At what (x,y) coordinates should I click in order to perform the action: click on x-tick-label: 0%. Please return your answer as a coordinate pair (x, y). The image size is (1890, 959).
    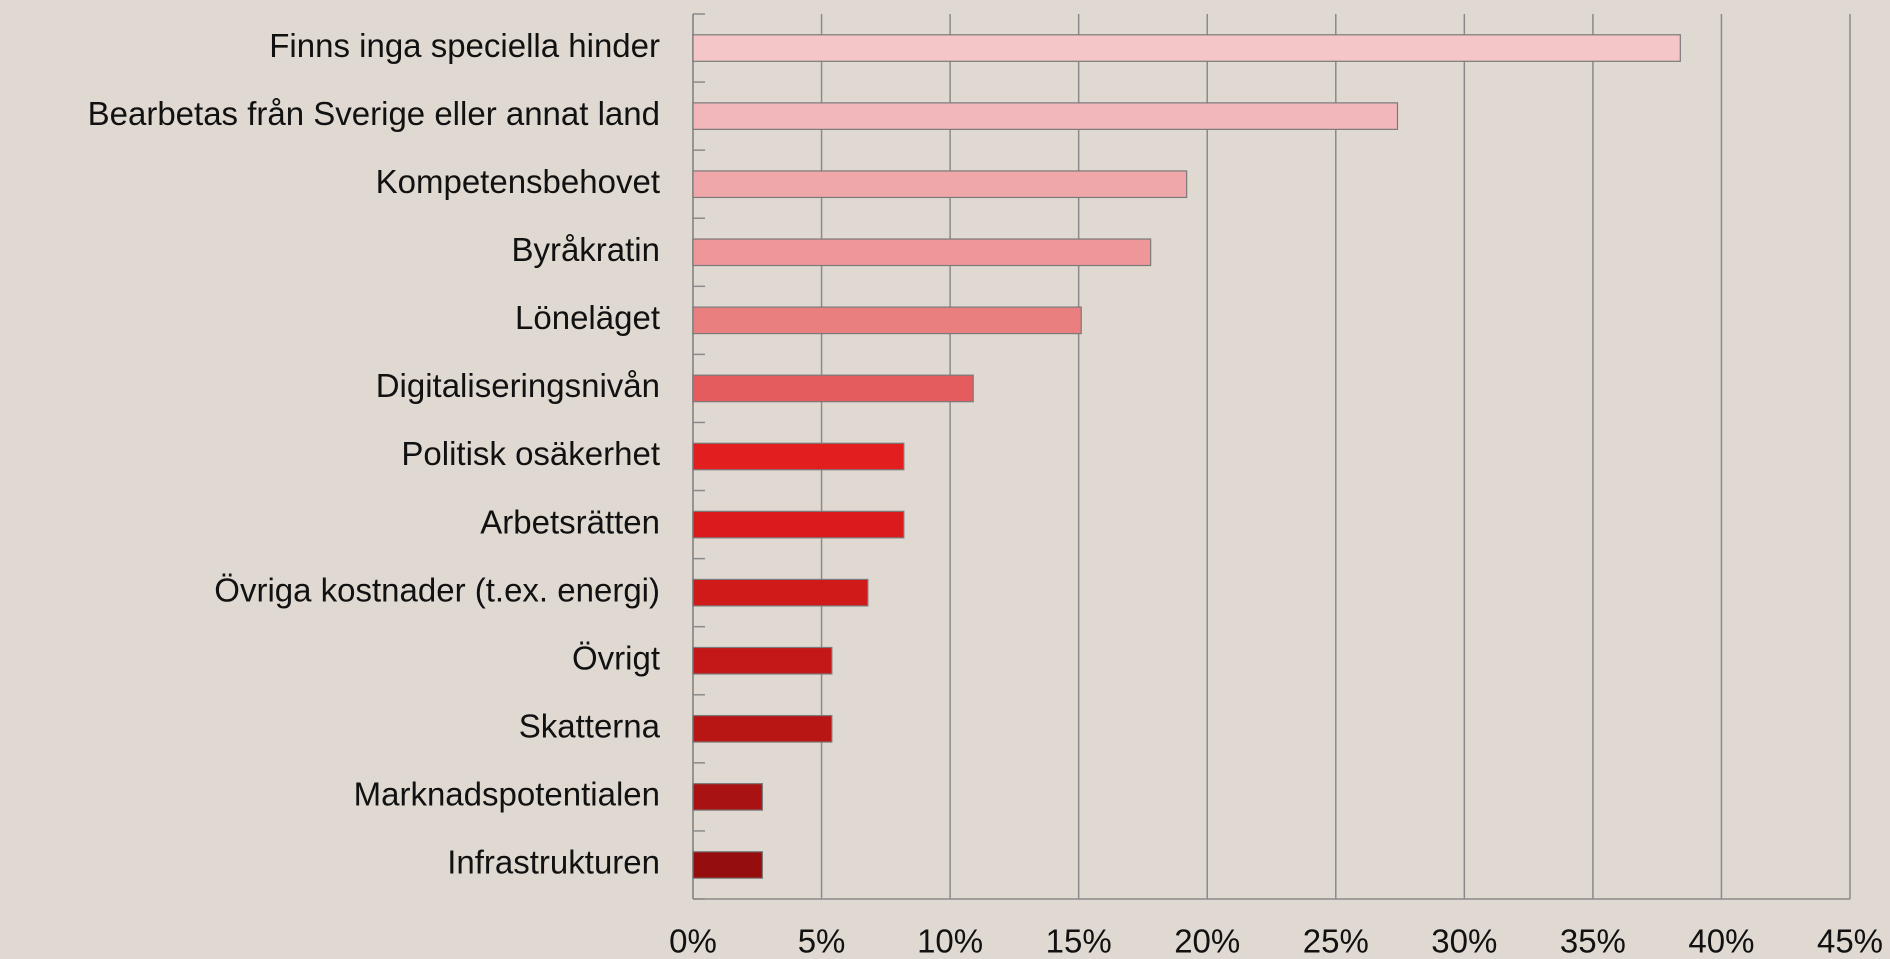
    Looking at the image, I should click on (693, 941).